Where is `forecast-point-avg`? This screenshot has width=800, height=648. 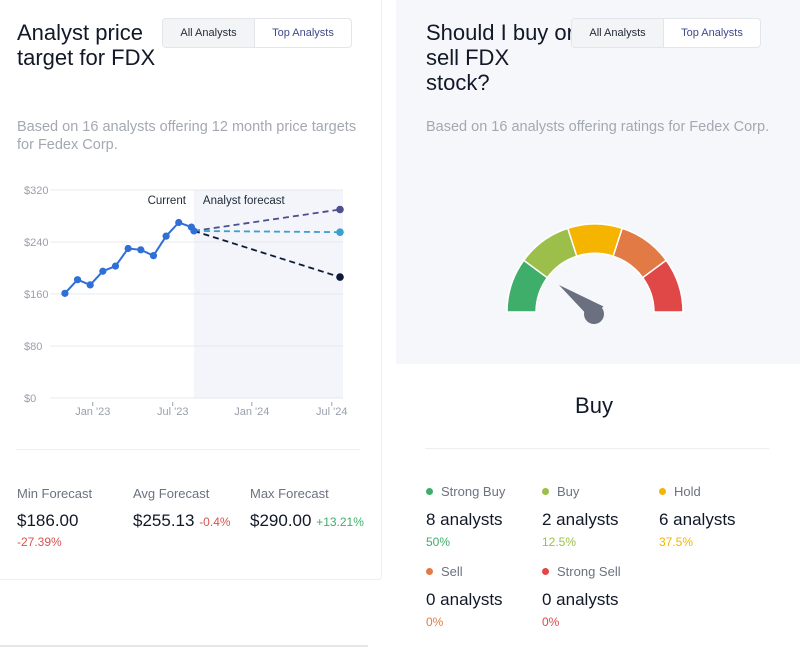 forecast-point-avg is located at coordinates (340, 232).